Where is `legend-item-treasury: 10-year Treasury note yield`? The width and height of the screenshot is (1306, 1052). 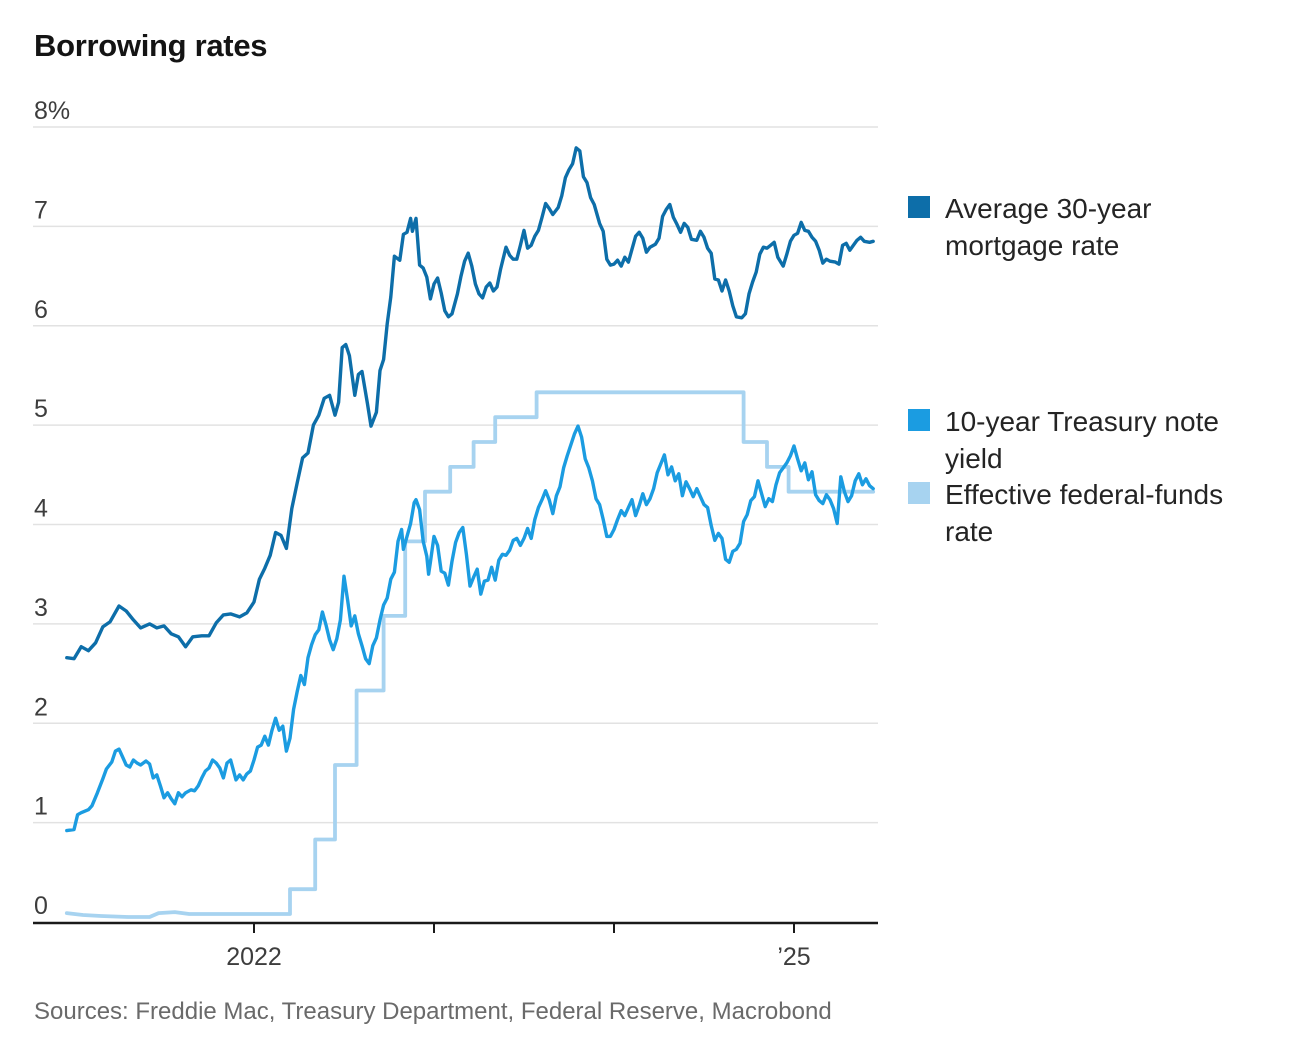 legend-item-treasury: 10-year Treasury note yield is located at coordinates (1063, 440).